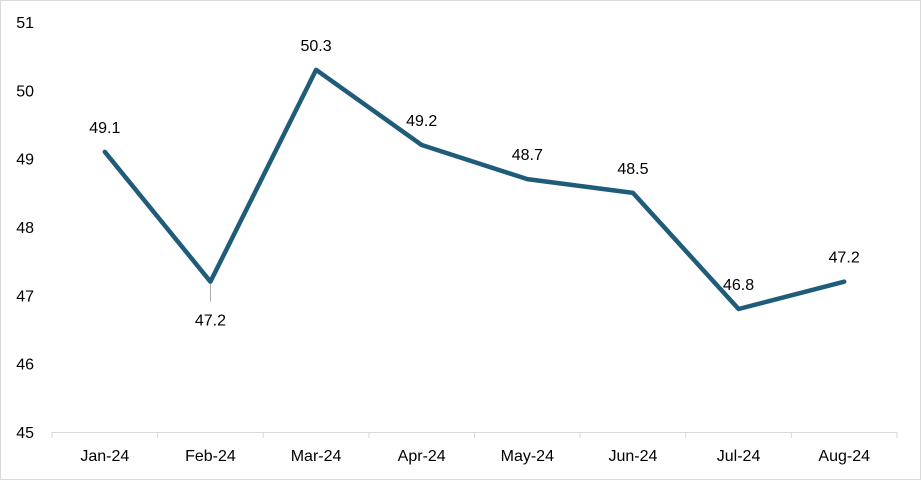 This screenshot has height=480, width=921. What do you see at coordinates (527, 456) in the screenshot?
I see `x-tick-label-may-24: May-24` at bounding box center [527, 456].